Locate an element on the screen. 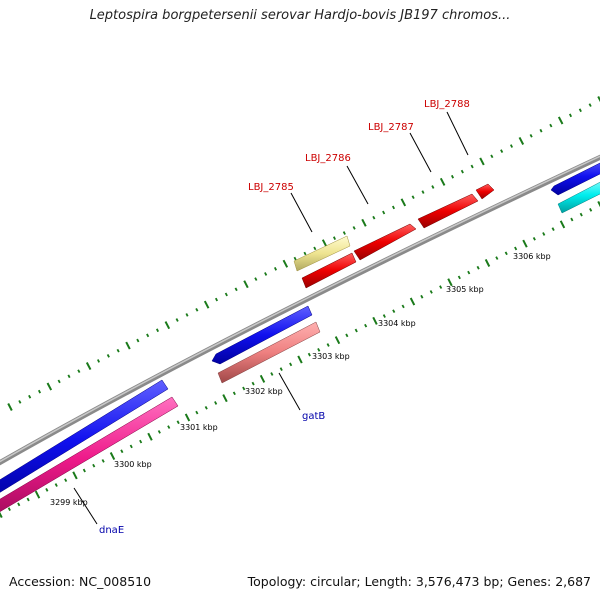 This screenshot has height=600, width=600. scale-label-3305: 3305 kbp is located at coordinates (465, 289).